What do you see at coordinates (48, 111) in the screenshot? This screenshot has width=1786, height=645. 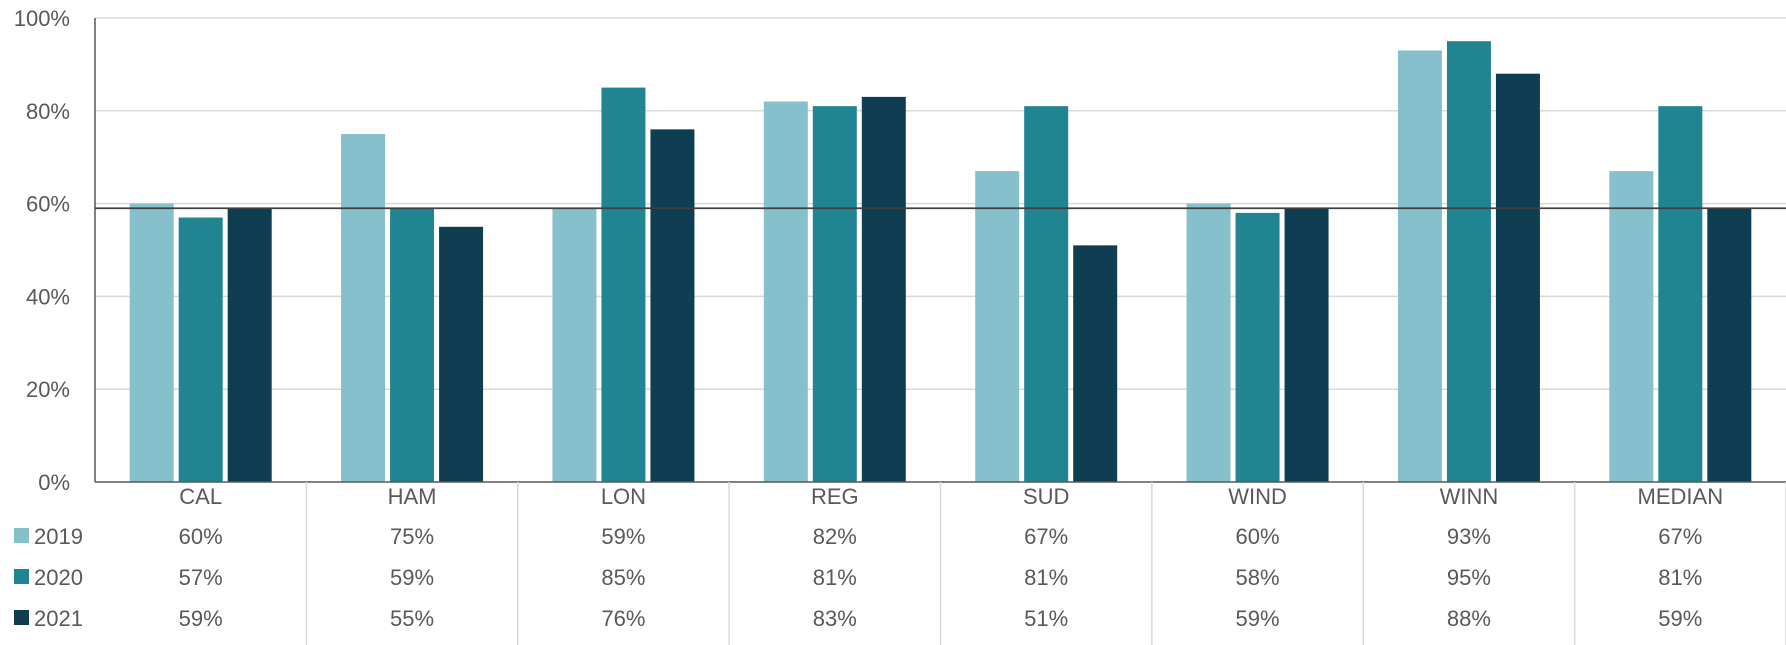 I see `y-tick-label: 80%` at bounding box center [48, 111].